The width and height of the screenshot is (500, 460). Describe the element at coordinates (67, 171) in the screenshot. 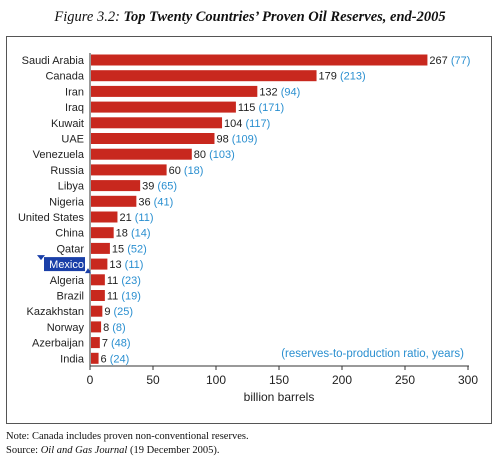

I see `category-label: Russia` at that location.